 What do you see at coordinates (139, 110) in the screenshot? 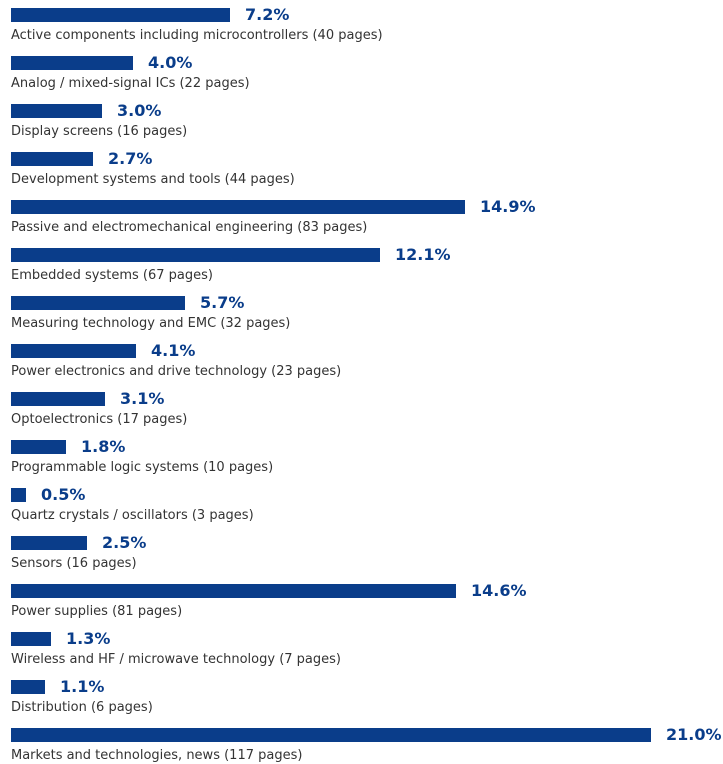
I see `value-label: 3.0%` at bounding box center [139, 110].